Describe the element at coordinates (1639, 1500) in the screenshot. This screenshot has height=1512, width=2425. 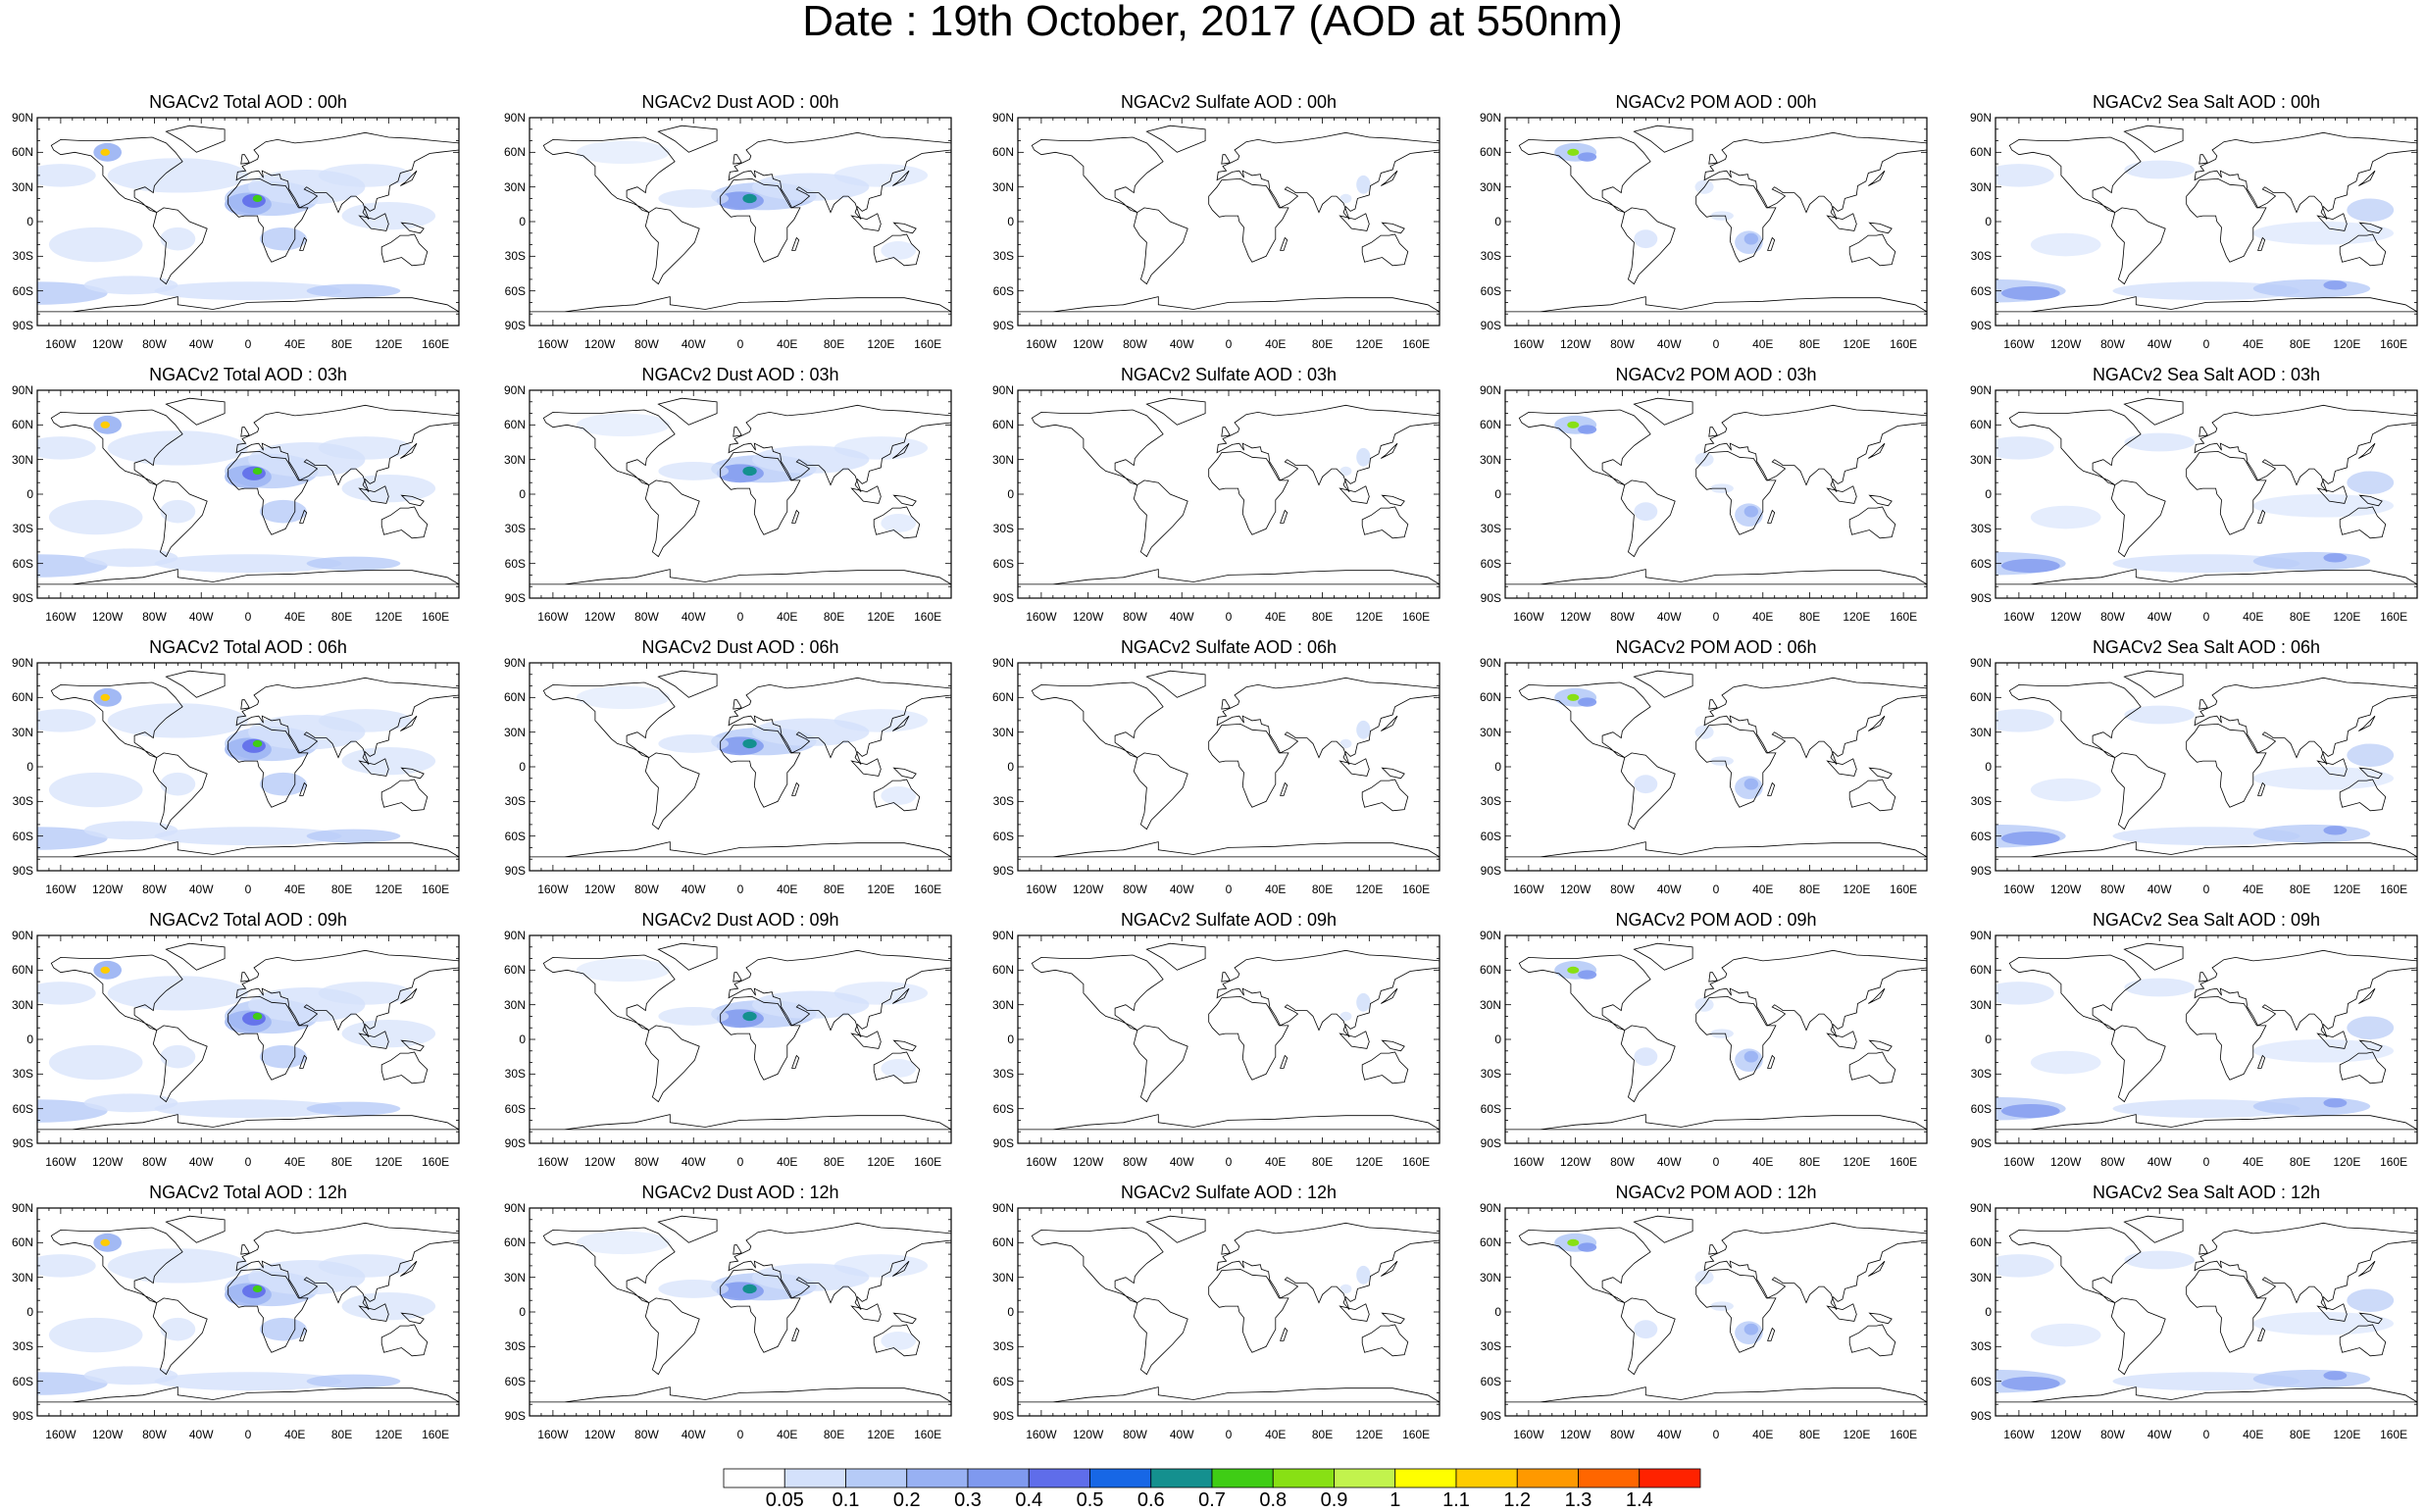
I see `colorbar-label: 1.4` at that location.